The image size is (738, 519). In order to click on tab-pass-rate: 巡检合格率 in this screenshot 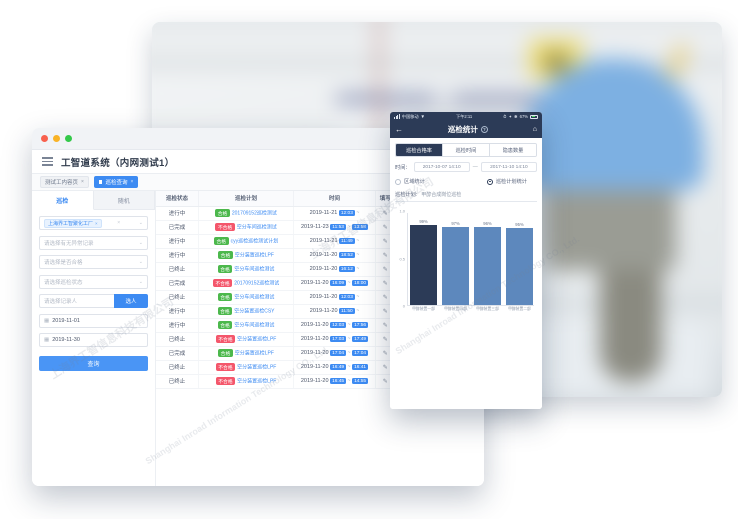, I will do `click(419, 150)`.